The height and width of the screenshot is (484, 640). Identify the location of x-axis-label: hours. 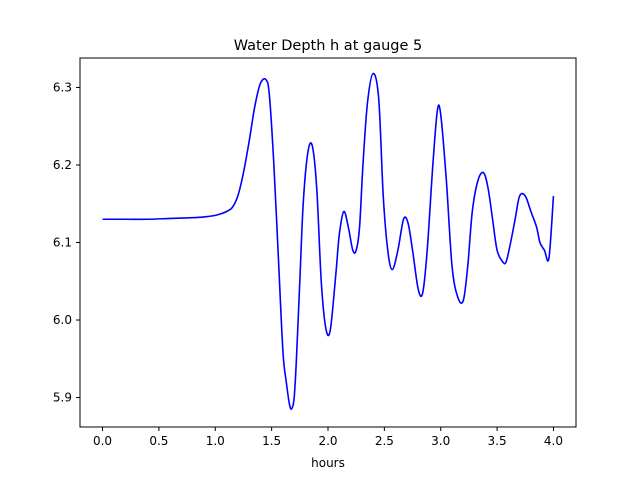
(328, 463).